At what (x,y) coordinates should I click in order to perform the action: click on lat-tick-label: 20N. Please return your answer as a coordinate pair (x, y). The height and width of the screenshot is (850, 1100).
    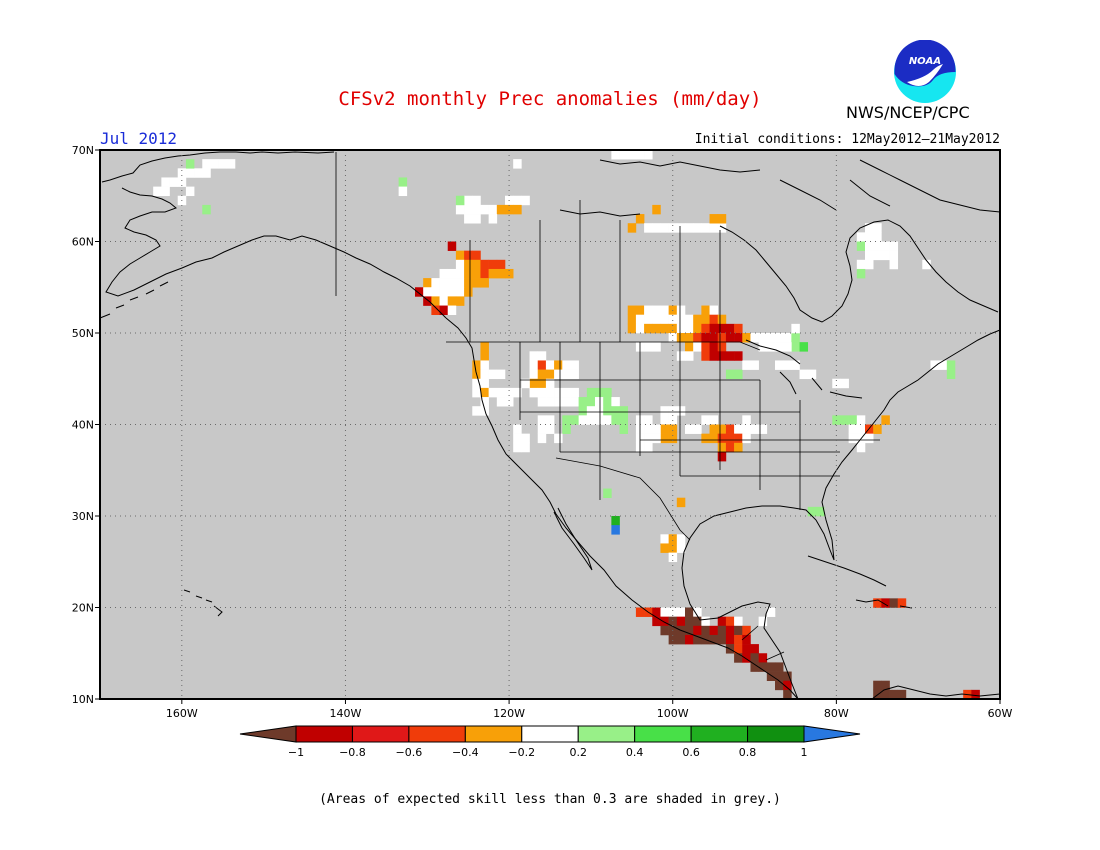
    Looking at the image, I should click on (83, 608).